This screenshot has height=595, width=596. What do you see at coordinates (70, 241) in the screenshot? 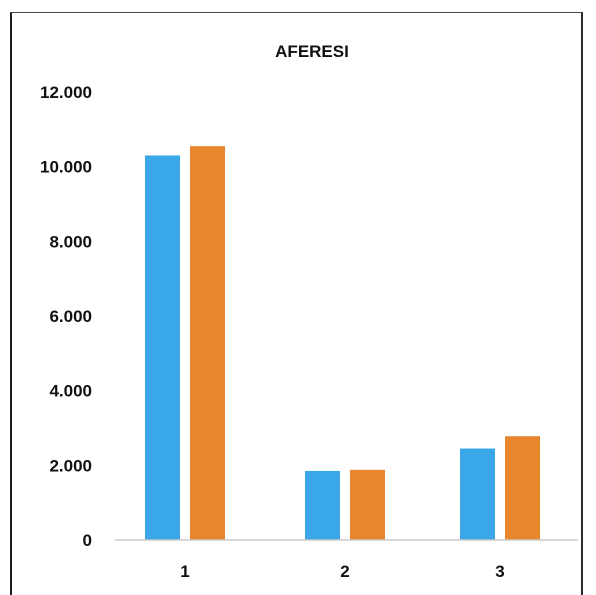
I see `y-tick-label: 8.000` at bounding box center [70, 241].